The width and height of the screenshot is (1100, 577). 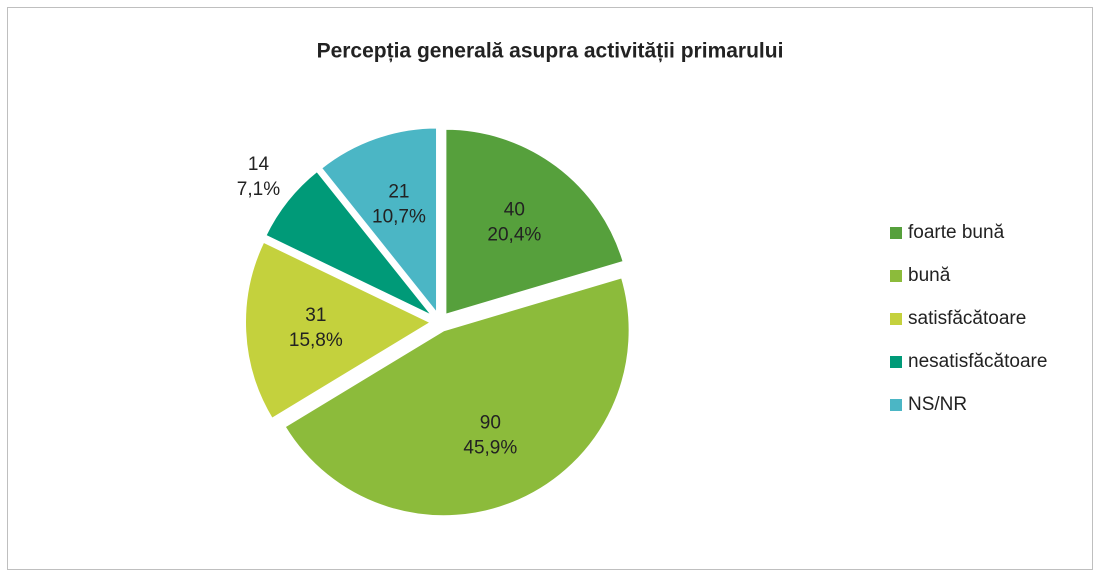 What do you see at coordinates (977, 361) in the screenshot?
I see `legend-label: nesatisfăcătoare` at bounding box center [977, 361].